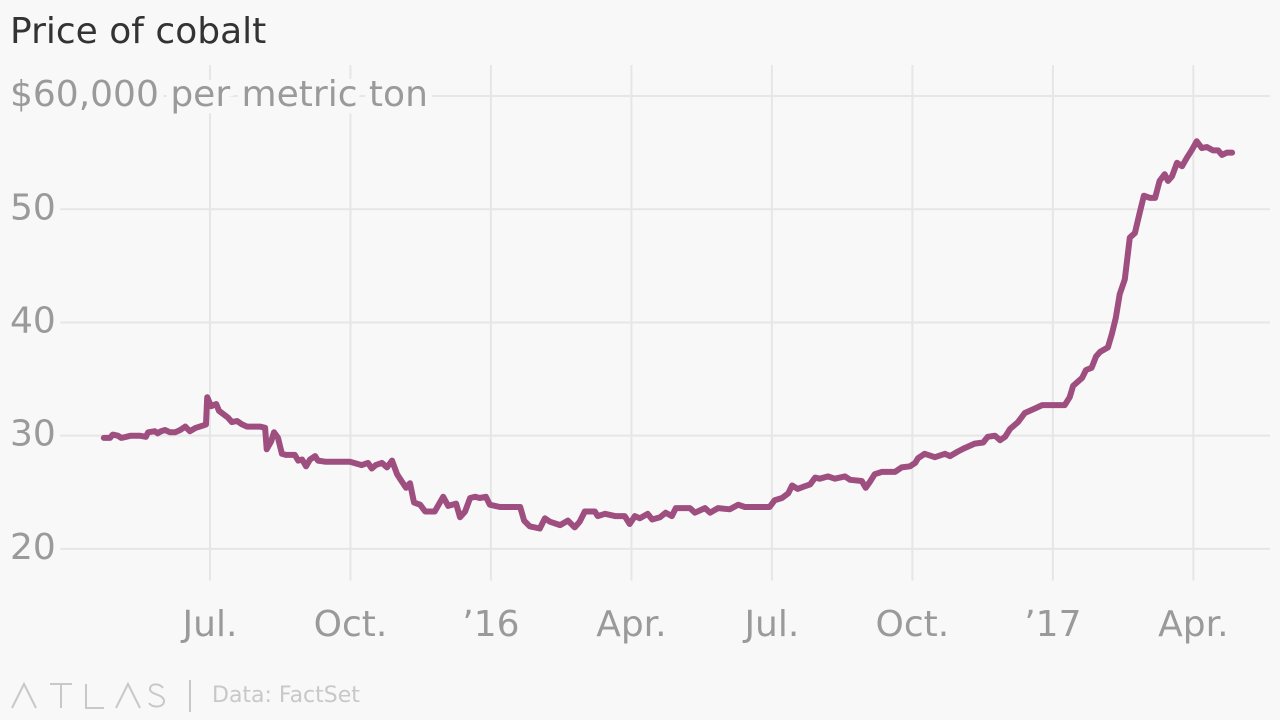  What do you see at coordinates (33, 207) in the screenshot?
I see `y-tick-label: 50` at bounding box center [33, 207].